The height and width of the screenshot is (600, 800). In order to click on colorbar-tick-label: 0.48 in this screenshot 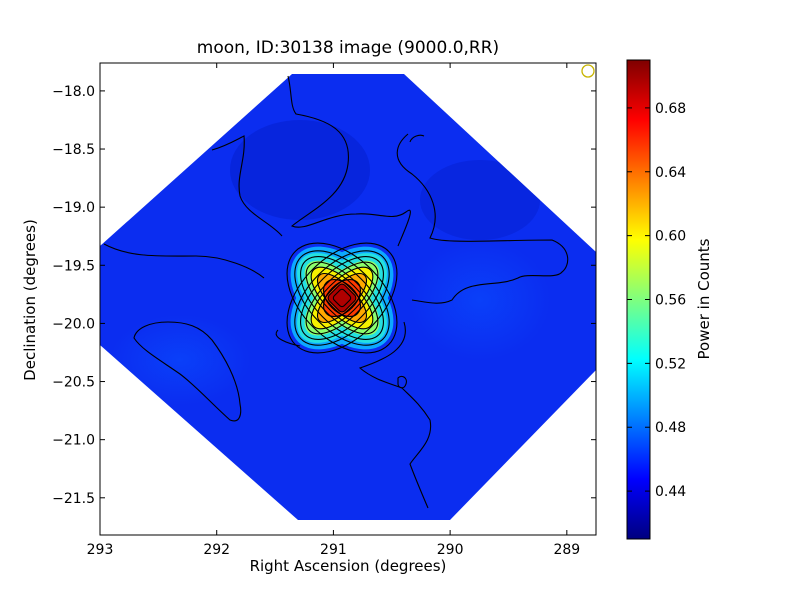, I will do `click(670, 428)`.